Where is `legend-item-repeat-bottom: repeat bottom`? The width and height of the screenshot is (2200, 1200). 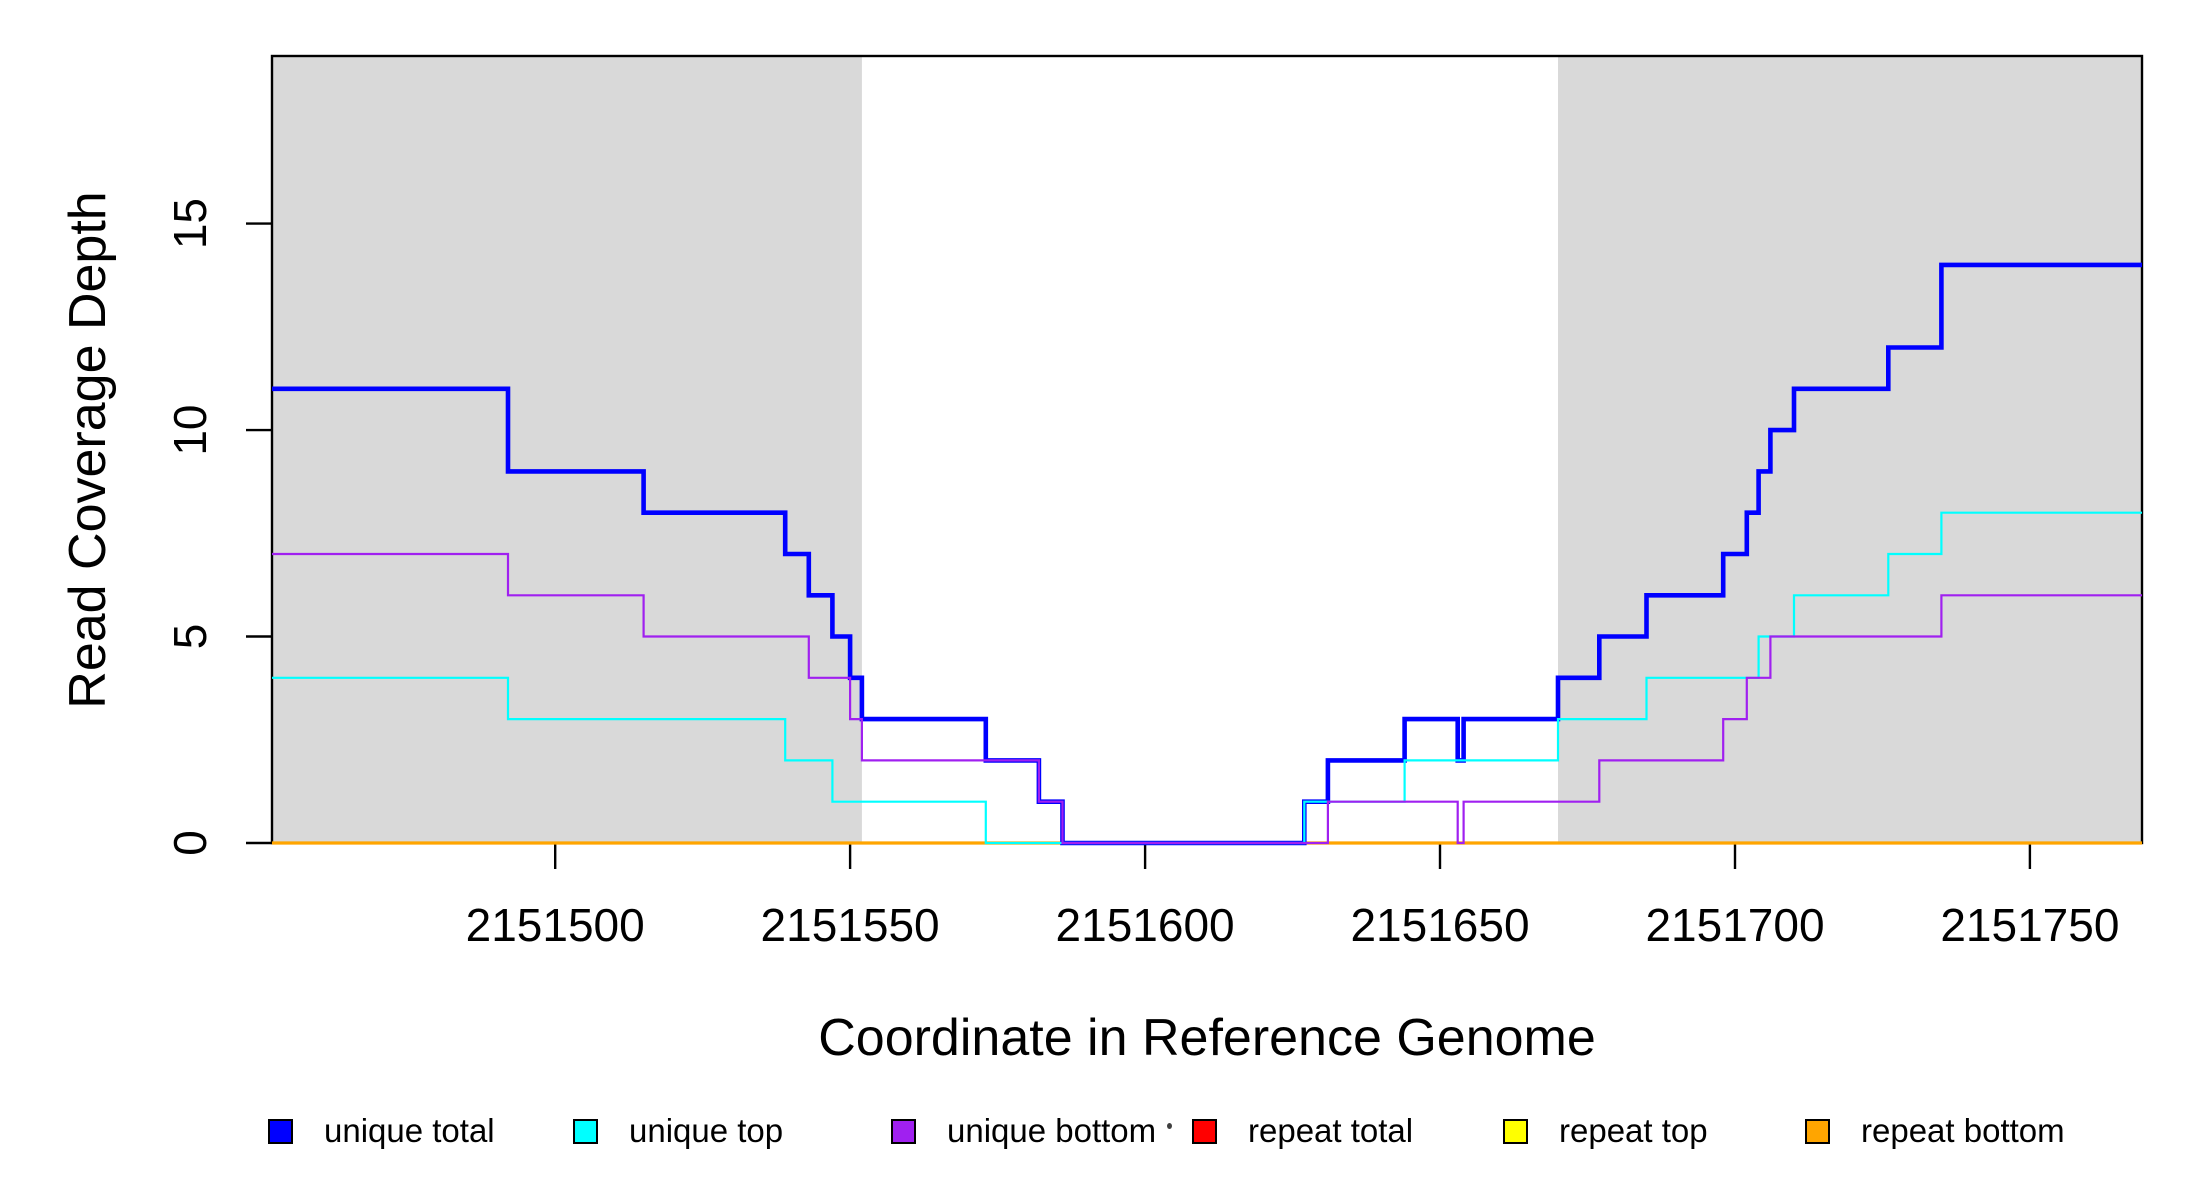
legend-item-repeat-bottom: repeat bottom is located at coordinates (1935, 1130).